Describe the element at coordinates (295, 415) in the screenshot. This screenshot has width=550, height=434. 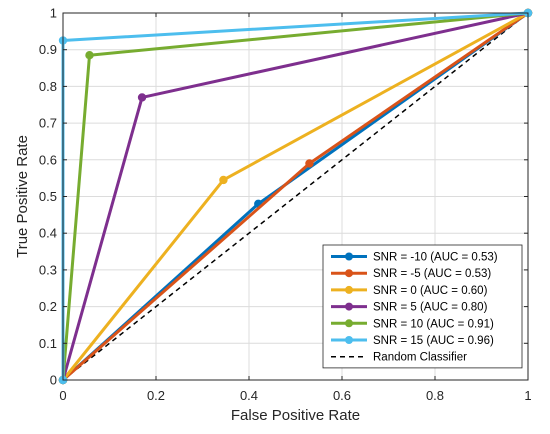
I see `x-axis-label: False Positive Rate` at that location.